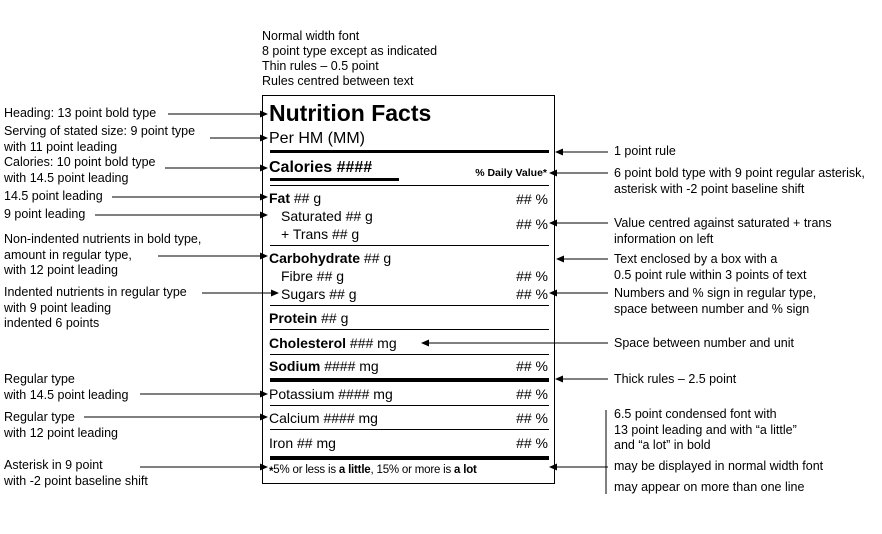  Describe the element at coordinates (80, 113) in the screenshot. I see `note-heading: Heading: 13 point bold type` at that location.